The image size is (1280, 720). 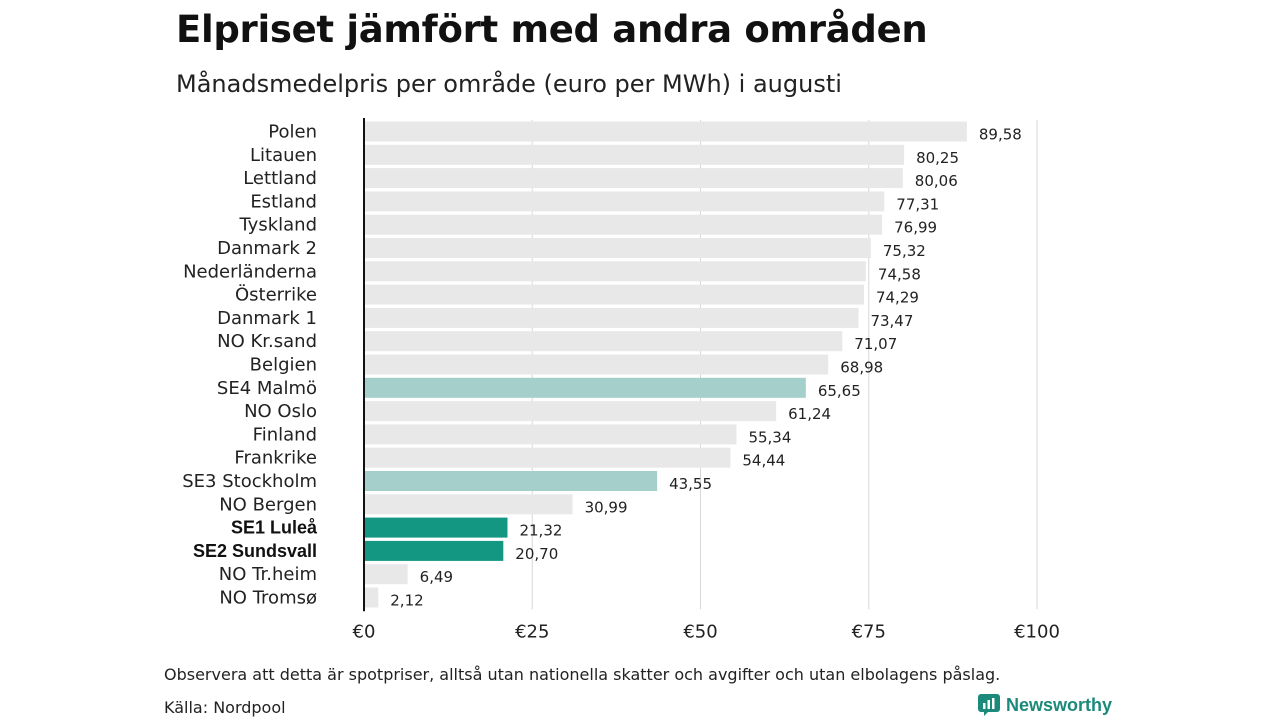 I want to click on value-label: 74,29, so click(x=897, y=298).